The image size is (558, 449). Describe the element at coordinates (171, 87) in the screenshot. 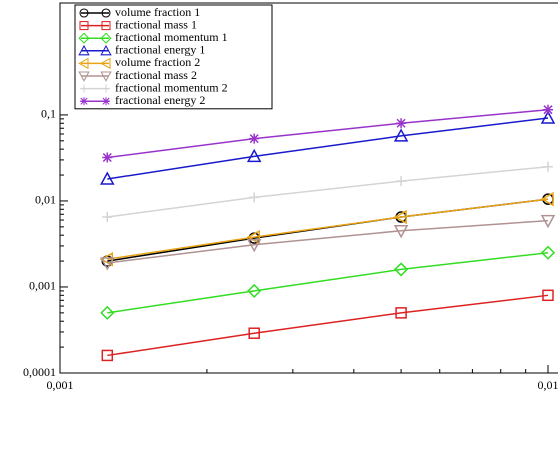

I see `legend-label: fractional momentum 2` at that location.